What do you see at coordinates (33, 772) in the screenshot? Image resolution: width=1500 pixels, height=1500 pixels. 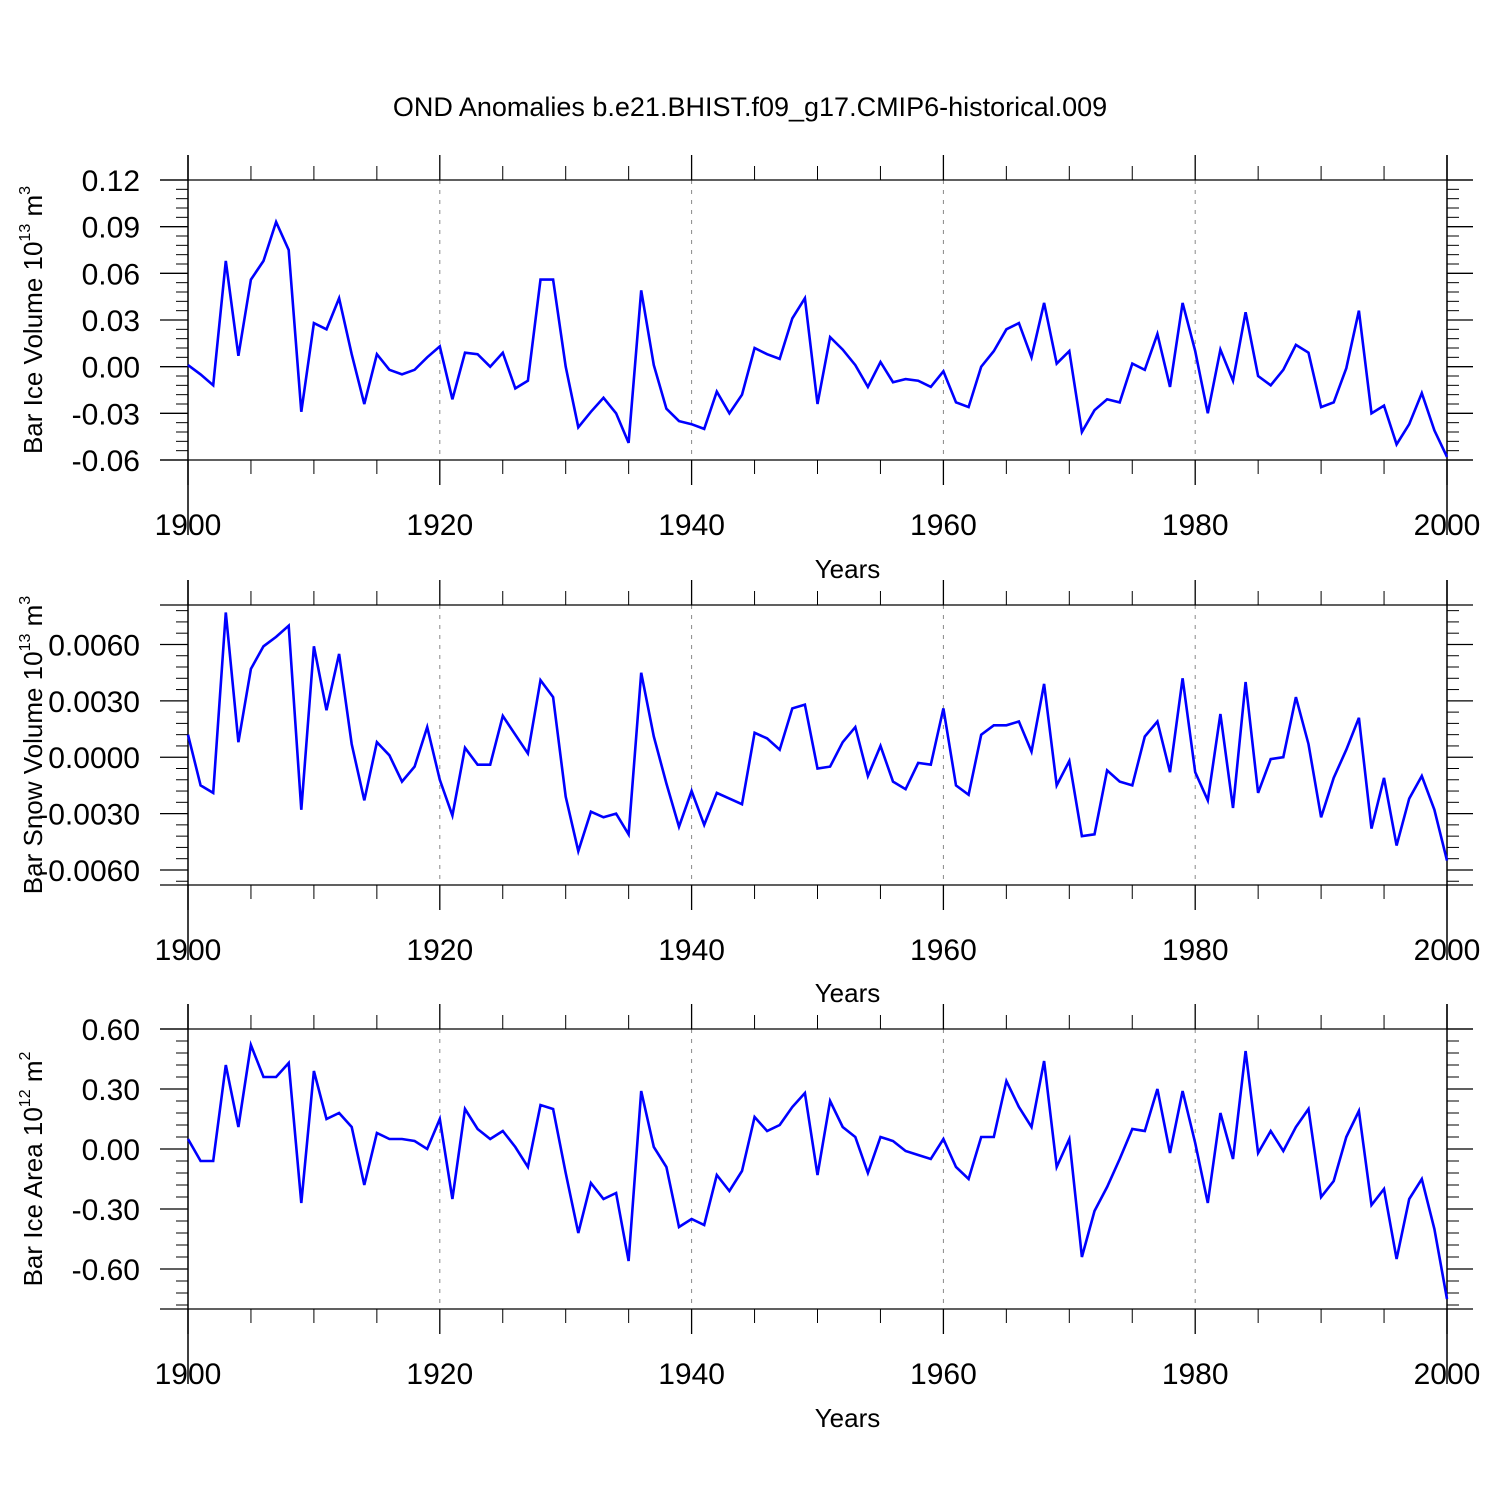 I see `y-axis-title-text: Bar Snow Volume 10` at bounding box center [33, 772].